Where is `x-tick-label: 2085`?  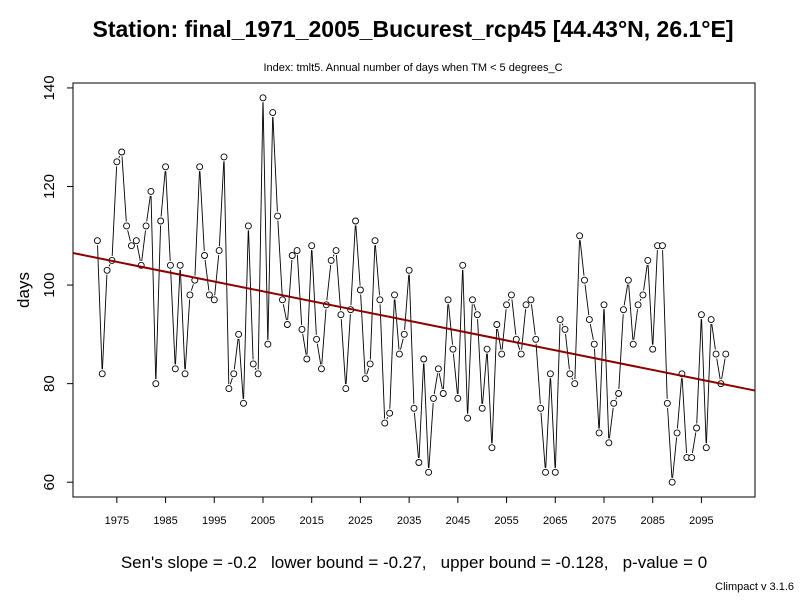 x-tick-label: 2085 is located at coordinates (652, 521).